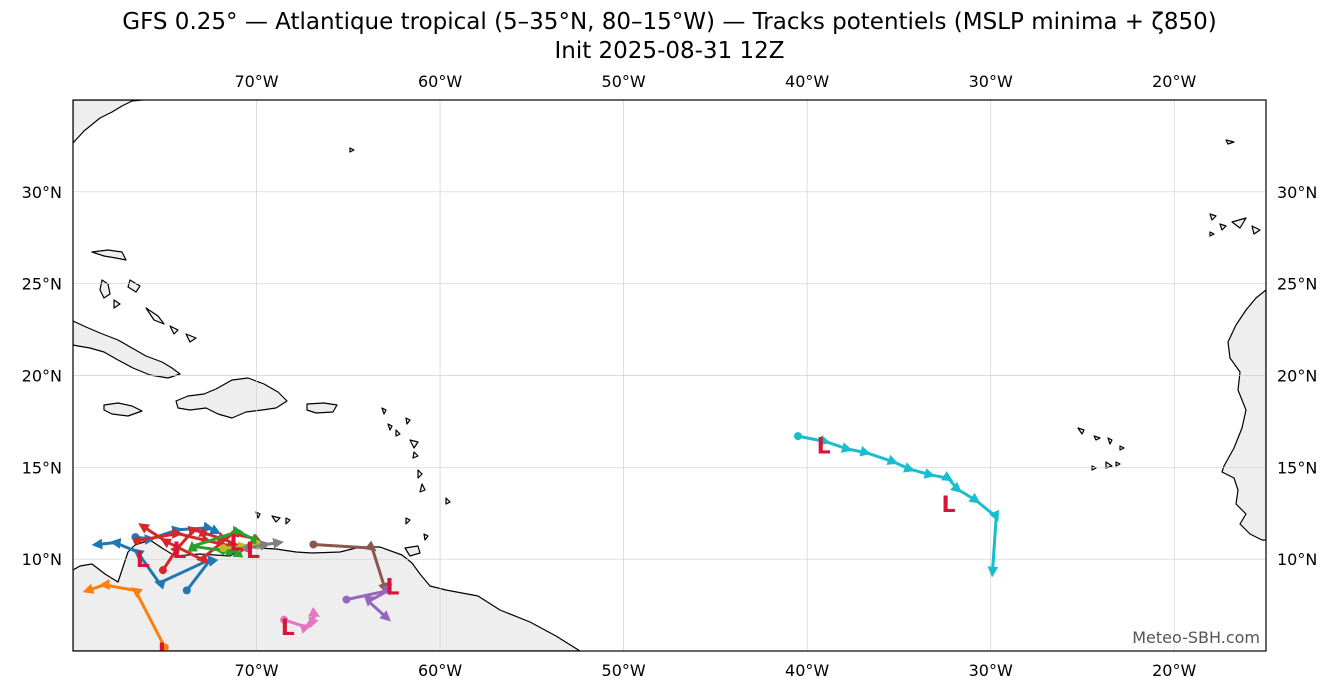  Describe the element at coordinates (669, 51) in the screenshot. I see `map-subtitle: Init 2025-08-31 12Z` at that location.